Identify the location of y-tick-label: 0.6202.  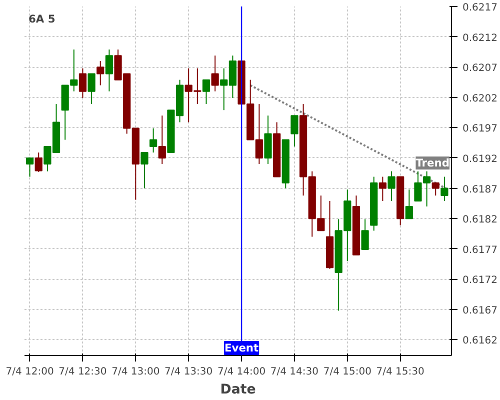
(480, 98).